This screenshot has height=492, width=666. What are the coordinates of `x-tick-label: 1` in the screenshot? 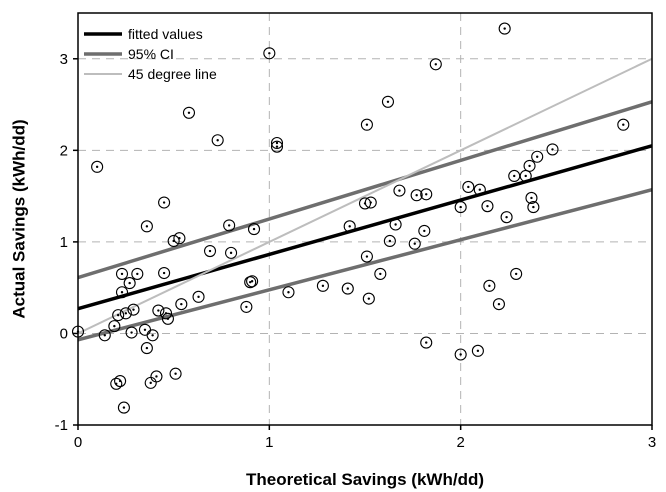 It's located at (269, 442).